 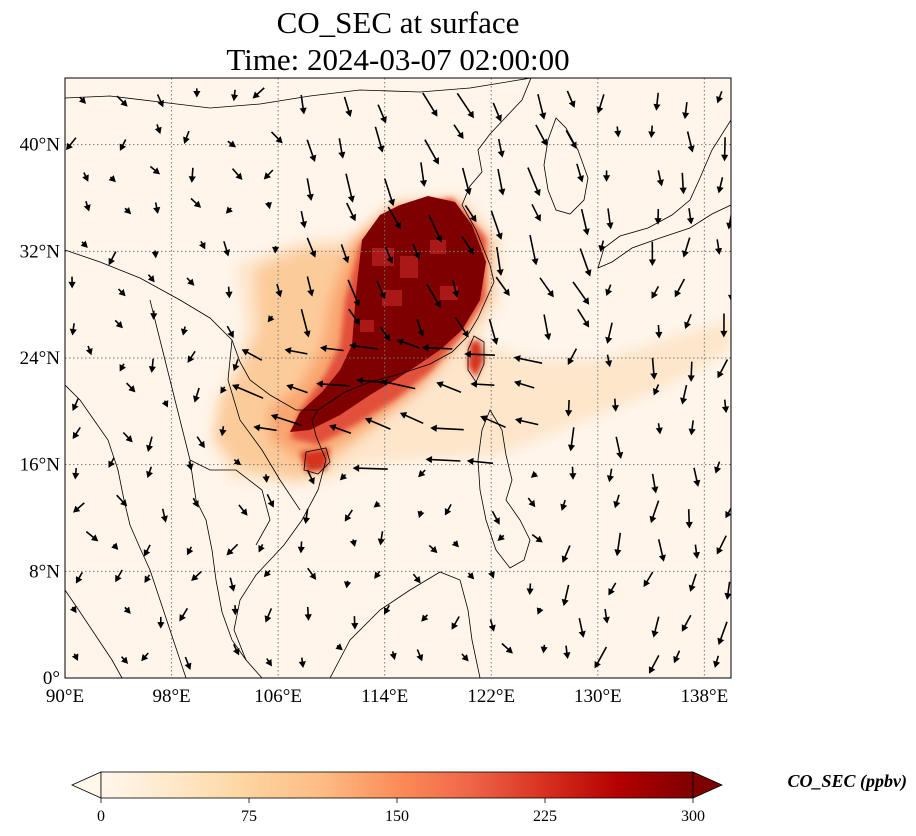 What do you see at coordinates (598, 696) in the screenshot?
I see `lon-tick-label-5: 130°E` at bounding box center [598, 696].